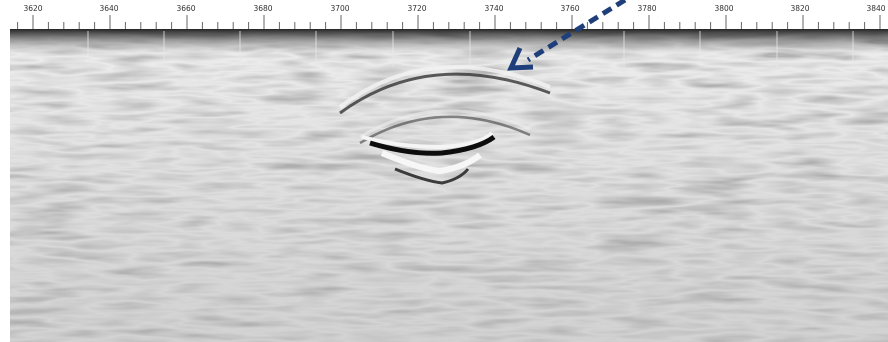 The image size is (888, 342). Describe the element at coordinates (800, 8) in the screenshot. I see `tick-label: 3820` at that location.